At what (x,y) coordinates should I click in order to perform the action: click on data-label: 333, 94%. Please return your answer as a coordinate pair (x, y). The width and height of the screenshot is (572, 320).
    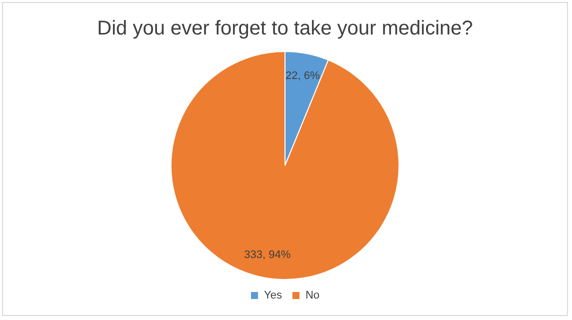
    Looking at the image, I should click on (267, 255).